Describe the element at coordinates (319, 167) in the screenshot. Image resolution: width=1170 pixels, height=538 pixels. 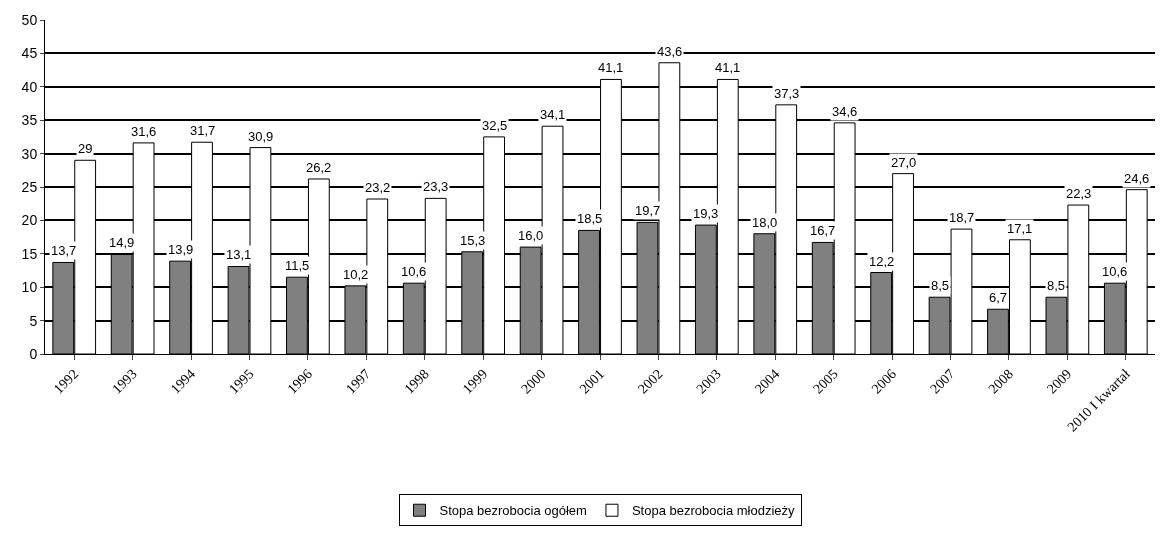
I see `data-label: 26,2` at that location.